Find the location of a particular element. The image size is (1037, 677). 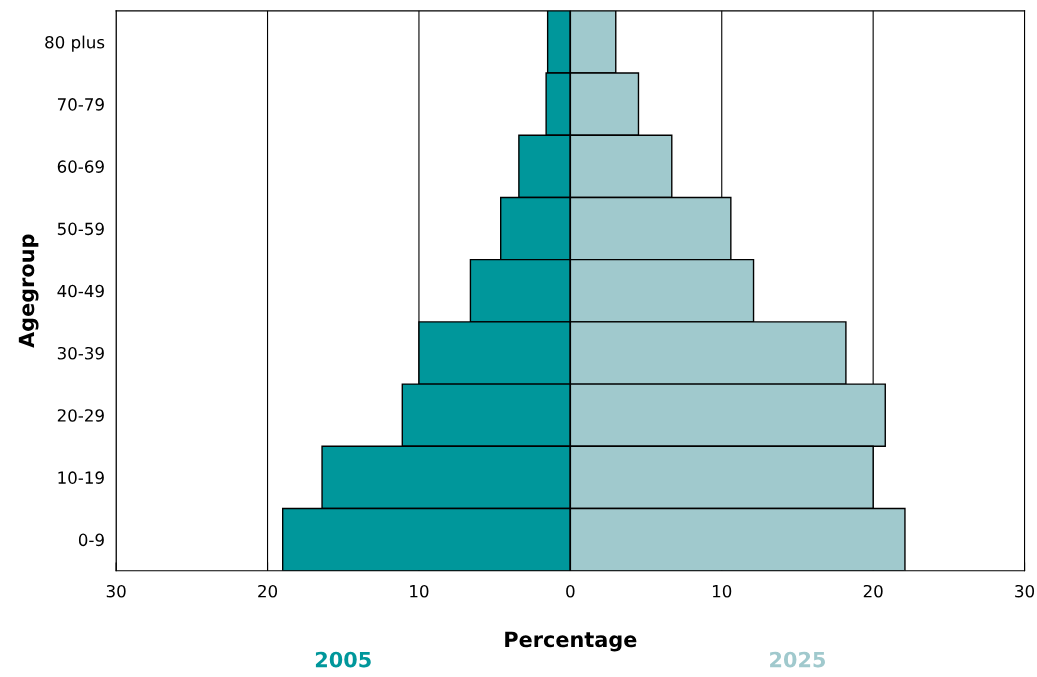

y-tick-label: 40-49 is located at coordinates (80, 291).